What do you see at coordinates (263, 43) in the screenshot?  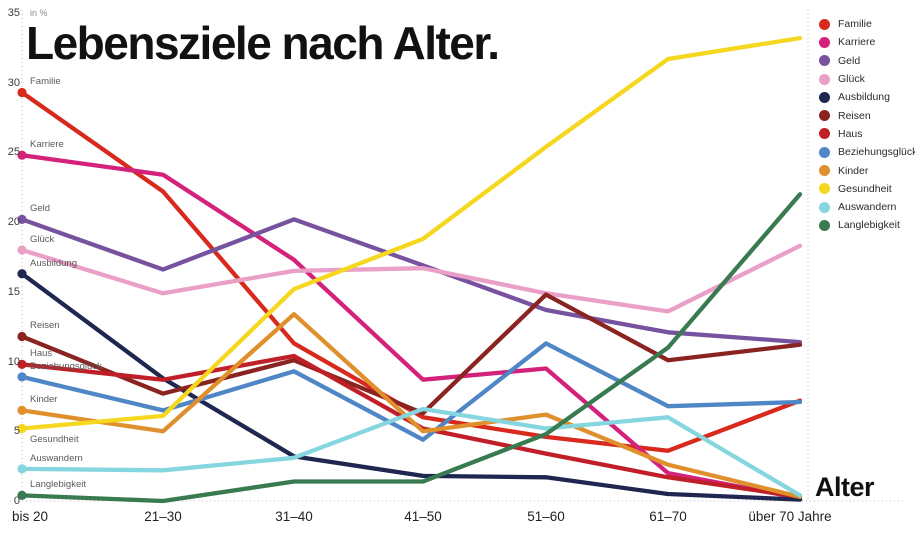 I see `page-title: Lebensziele nach Alter.` at bounding box center [263, 43].